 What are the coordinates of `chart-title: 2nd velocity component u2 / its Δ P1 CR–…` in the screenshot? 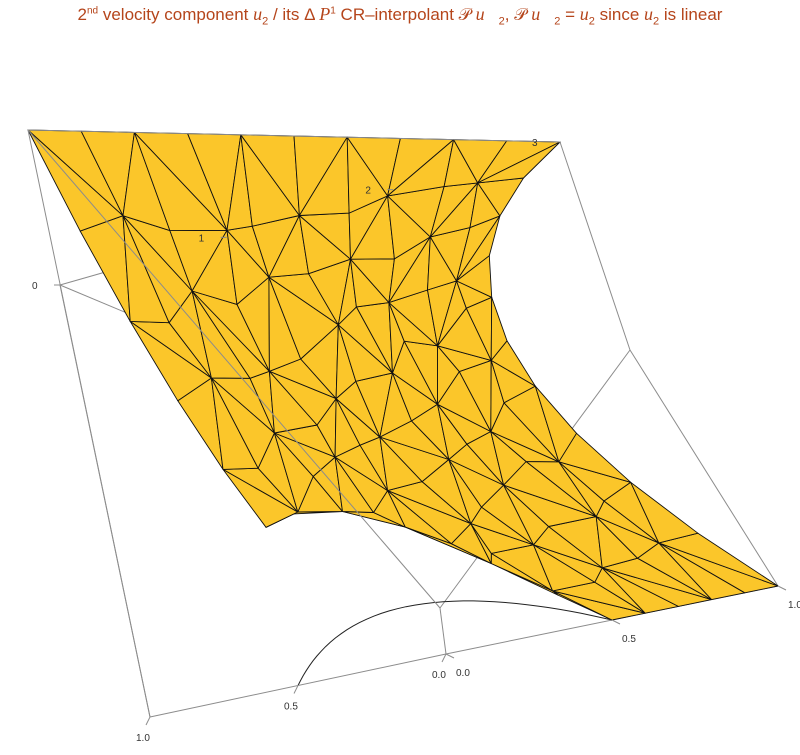 It's located at (400, 16).